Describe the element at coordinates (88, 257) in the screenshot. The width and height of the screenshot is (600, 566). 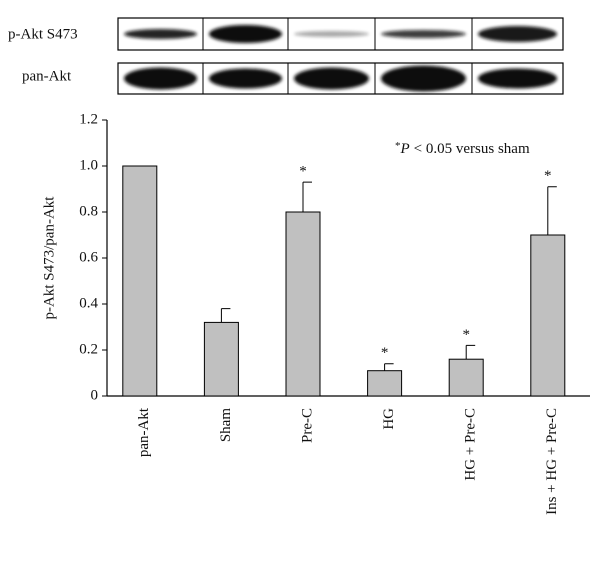
I see `y-tick-label: 0.6` at that location.